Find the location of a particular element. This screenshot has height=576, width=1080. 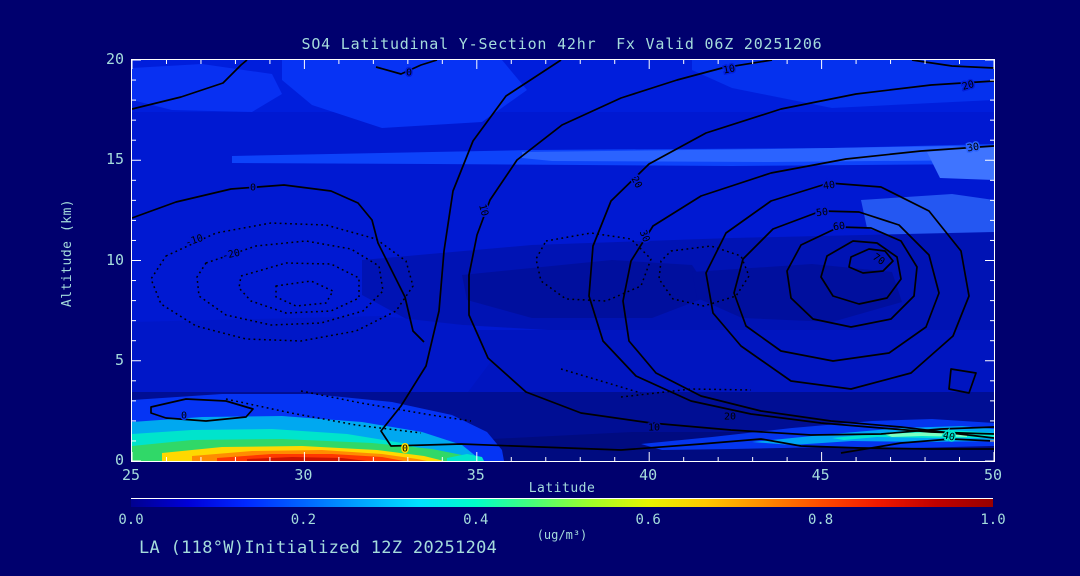

colorbar-tick-label: 0.6 is located at coordinates (648, 520).